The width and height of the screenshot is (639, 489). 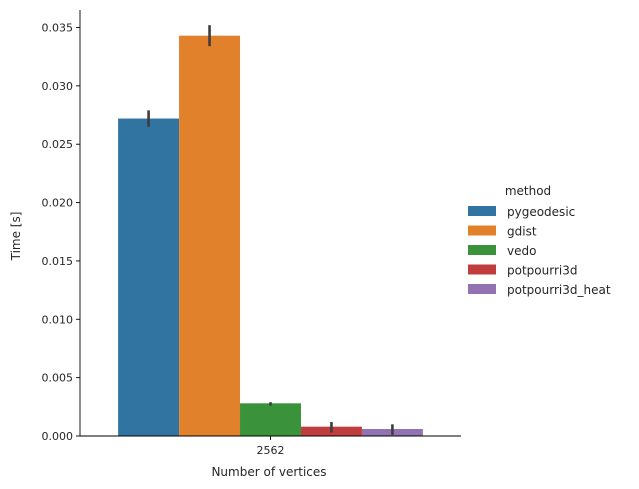 I want to click on legend-swatch-pygeodesic, so click(x=482, y=211).